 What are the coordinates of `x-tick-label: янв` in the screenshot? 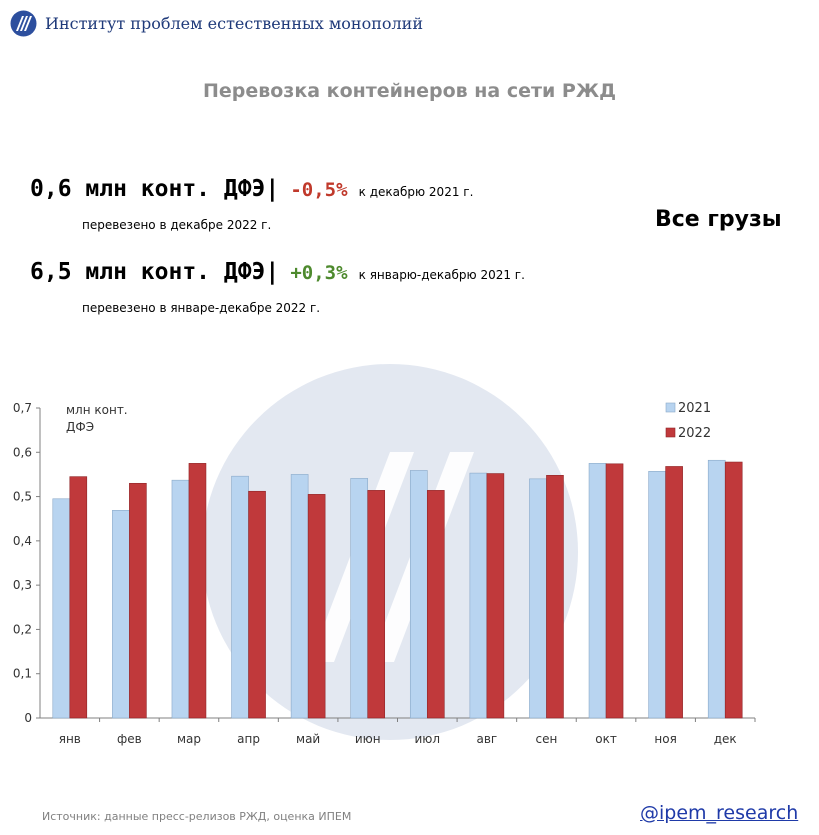 It's located at (70, 739).